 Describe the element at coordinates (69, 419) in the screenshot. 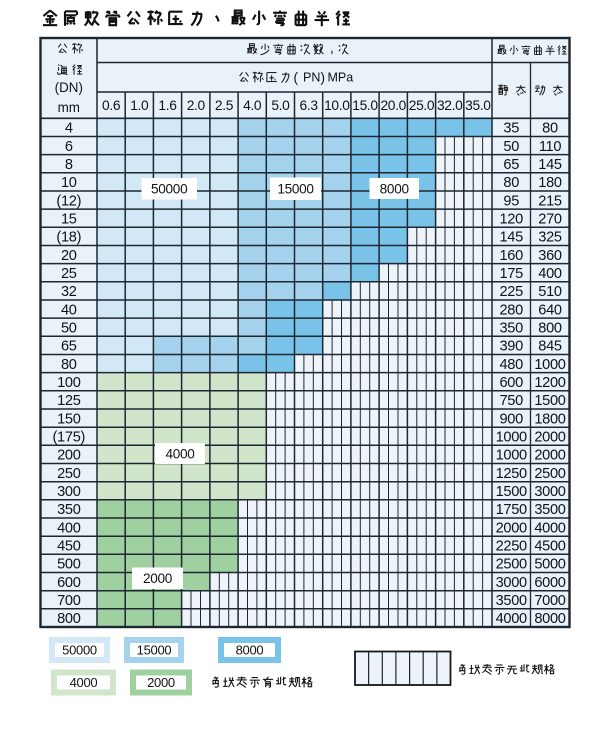

I see `svg-text: 150` at that location.